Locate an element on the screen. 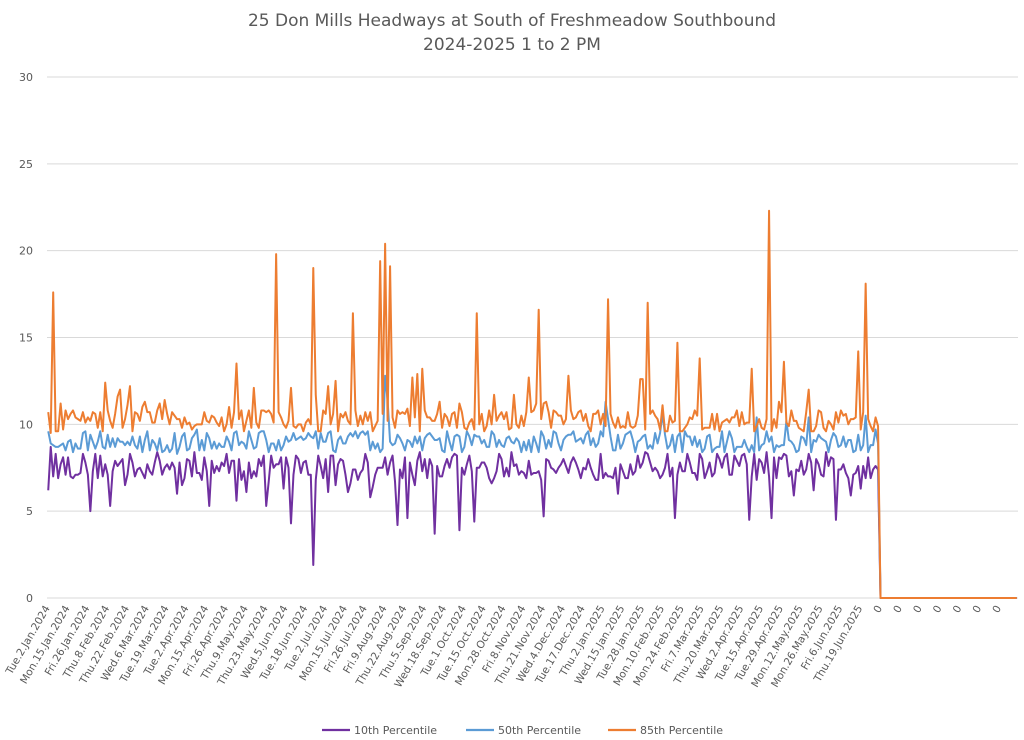  legend-item-85th: 85th Percentile is located at coordinates (665, 730).